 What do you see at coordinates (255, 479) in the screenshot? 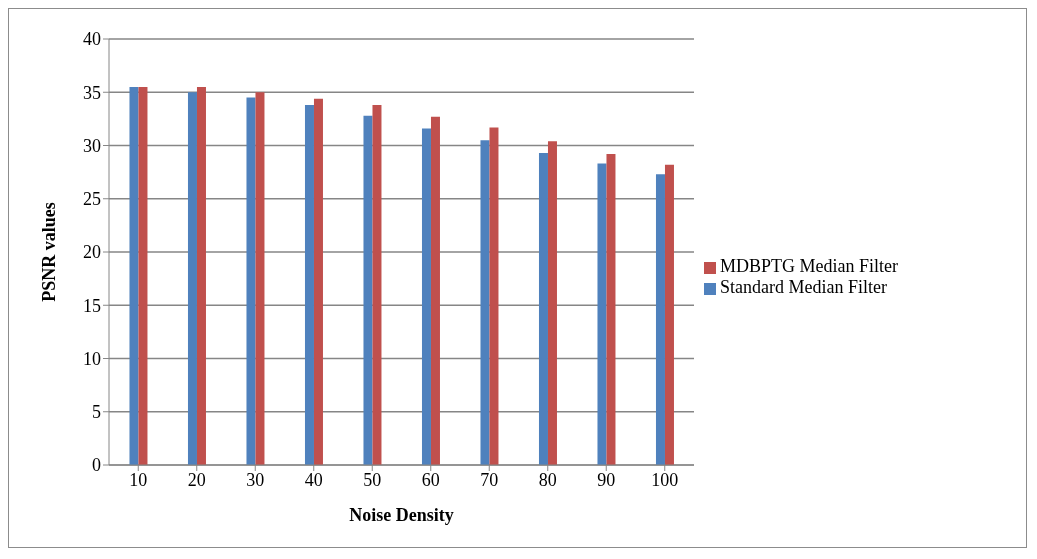
I see `x-tick-label: 30` at bounding box center [255, 479].